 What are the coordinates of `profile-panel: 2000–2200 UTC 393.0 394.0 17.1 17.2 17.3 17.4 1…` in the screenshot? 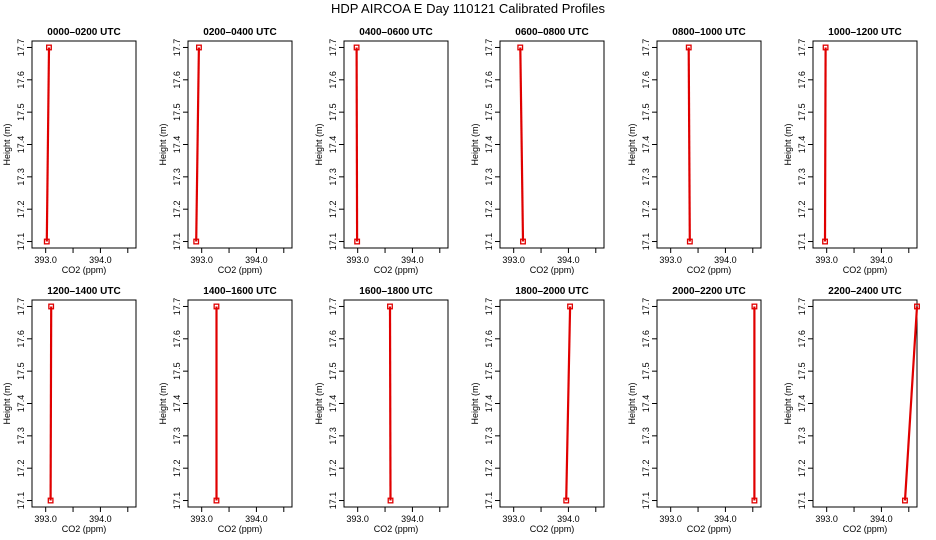 It's located at (694, 410).